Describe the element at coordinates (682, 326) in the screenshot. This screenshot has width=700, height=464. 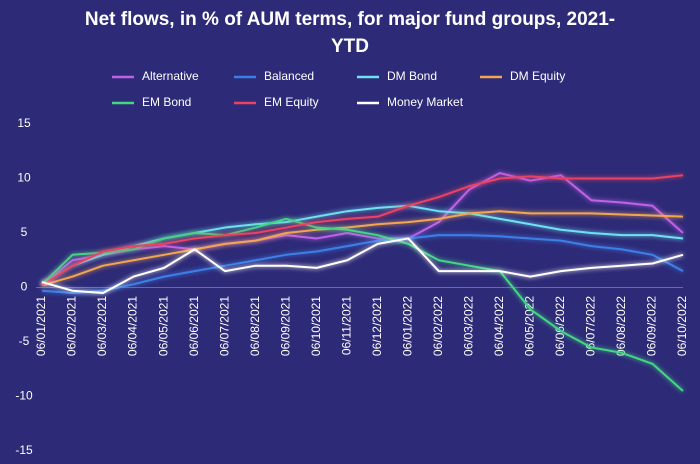
I see `x-tick-label: 06/10/2022` at that location.